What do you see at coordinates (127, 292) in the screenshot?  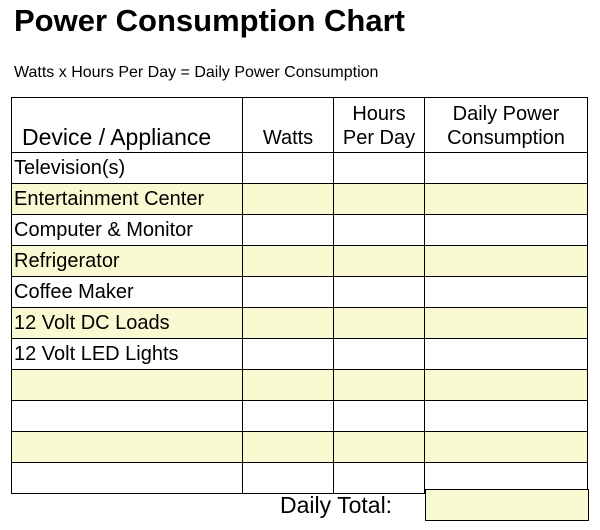 I see `device-cell: Coffee Maker` at bounding box center [127, 292].